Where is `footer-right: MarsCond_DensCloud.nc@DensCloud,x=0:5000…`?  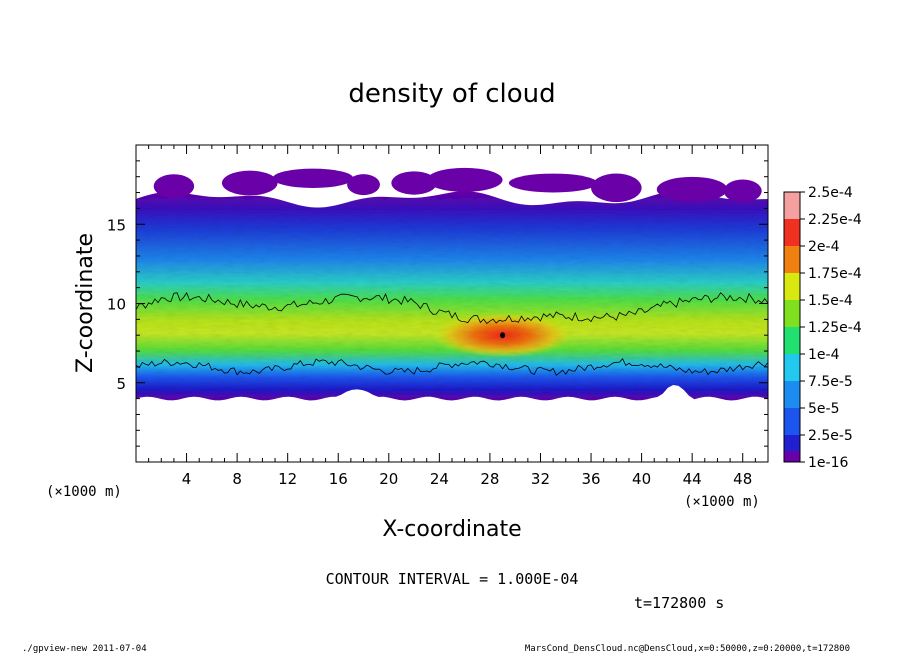
footer-right: MarsCond_DensCloud.nc@DensCloud,x=0:5000… is located at coordinates (687, 649).